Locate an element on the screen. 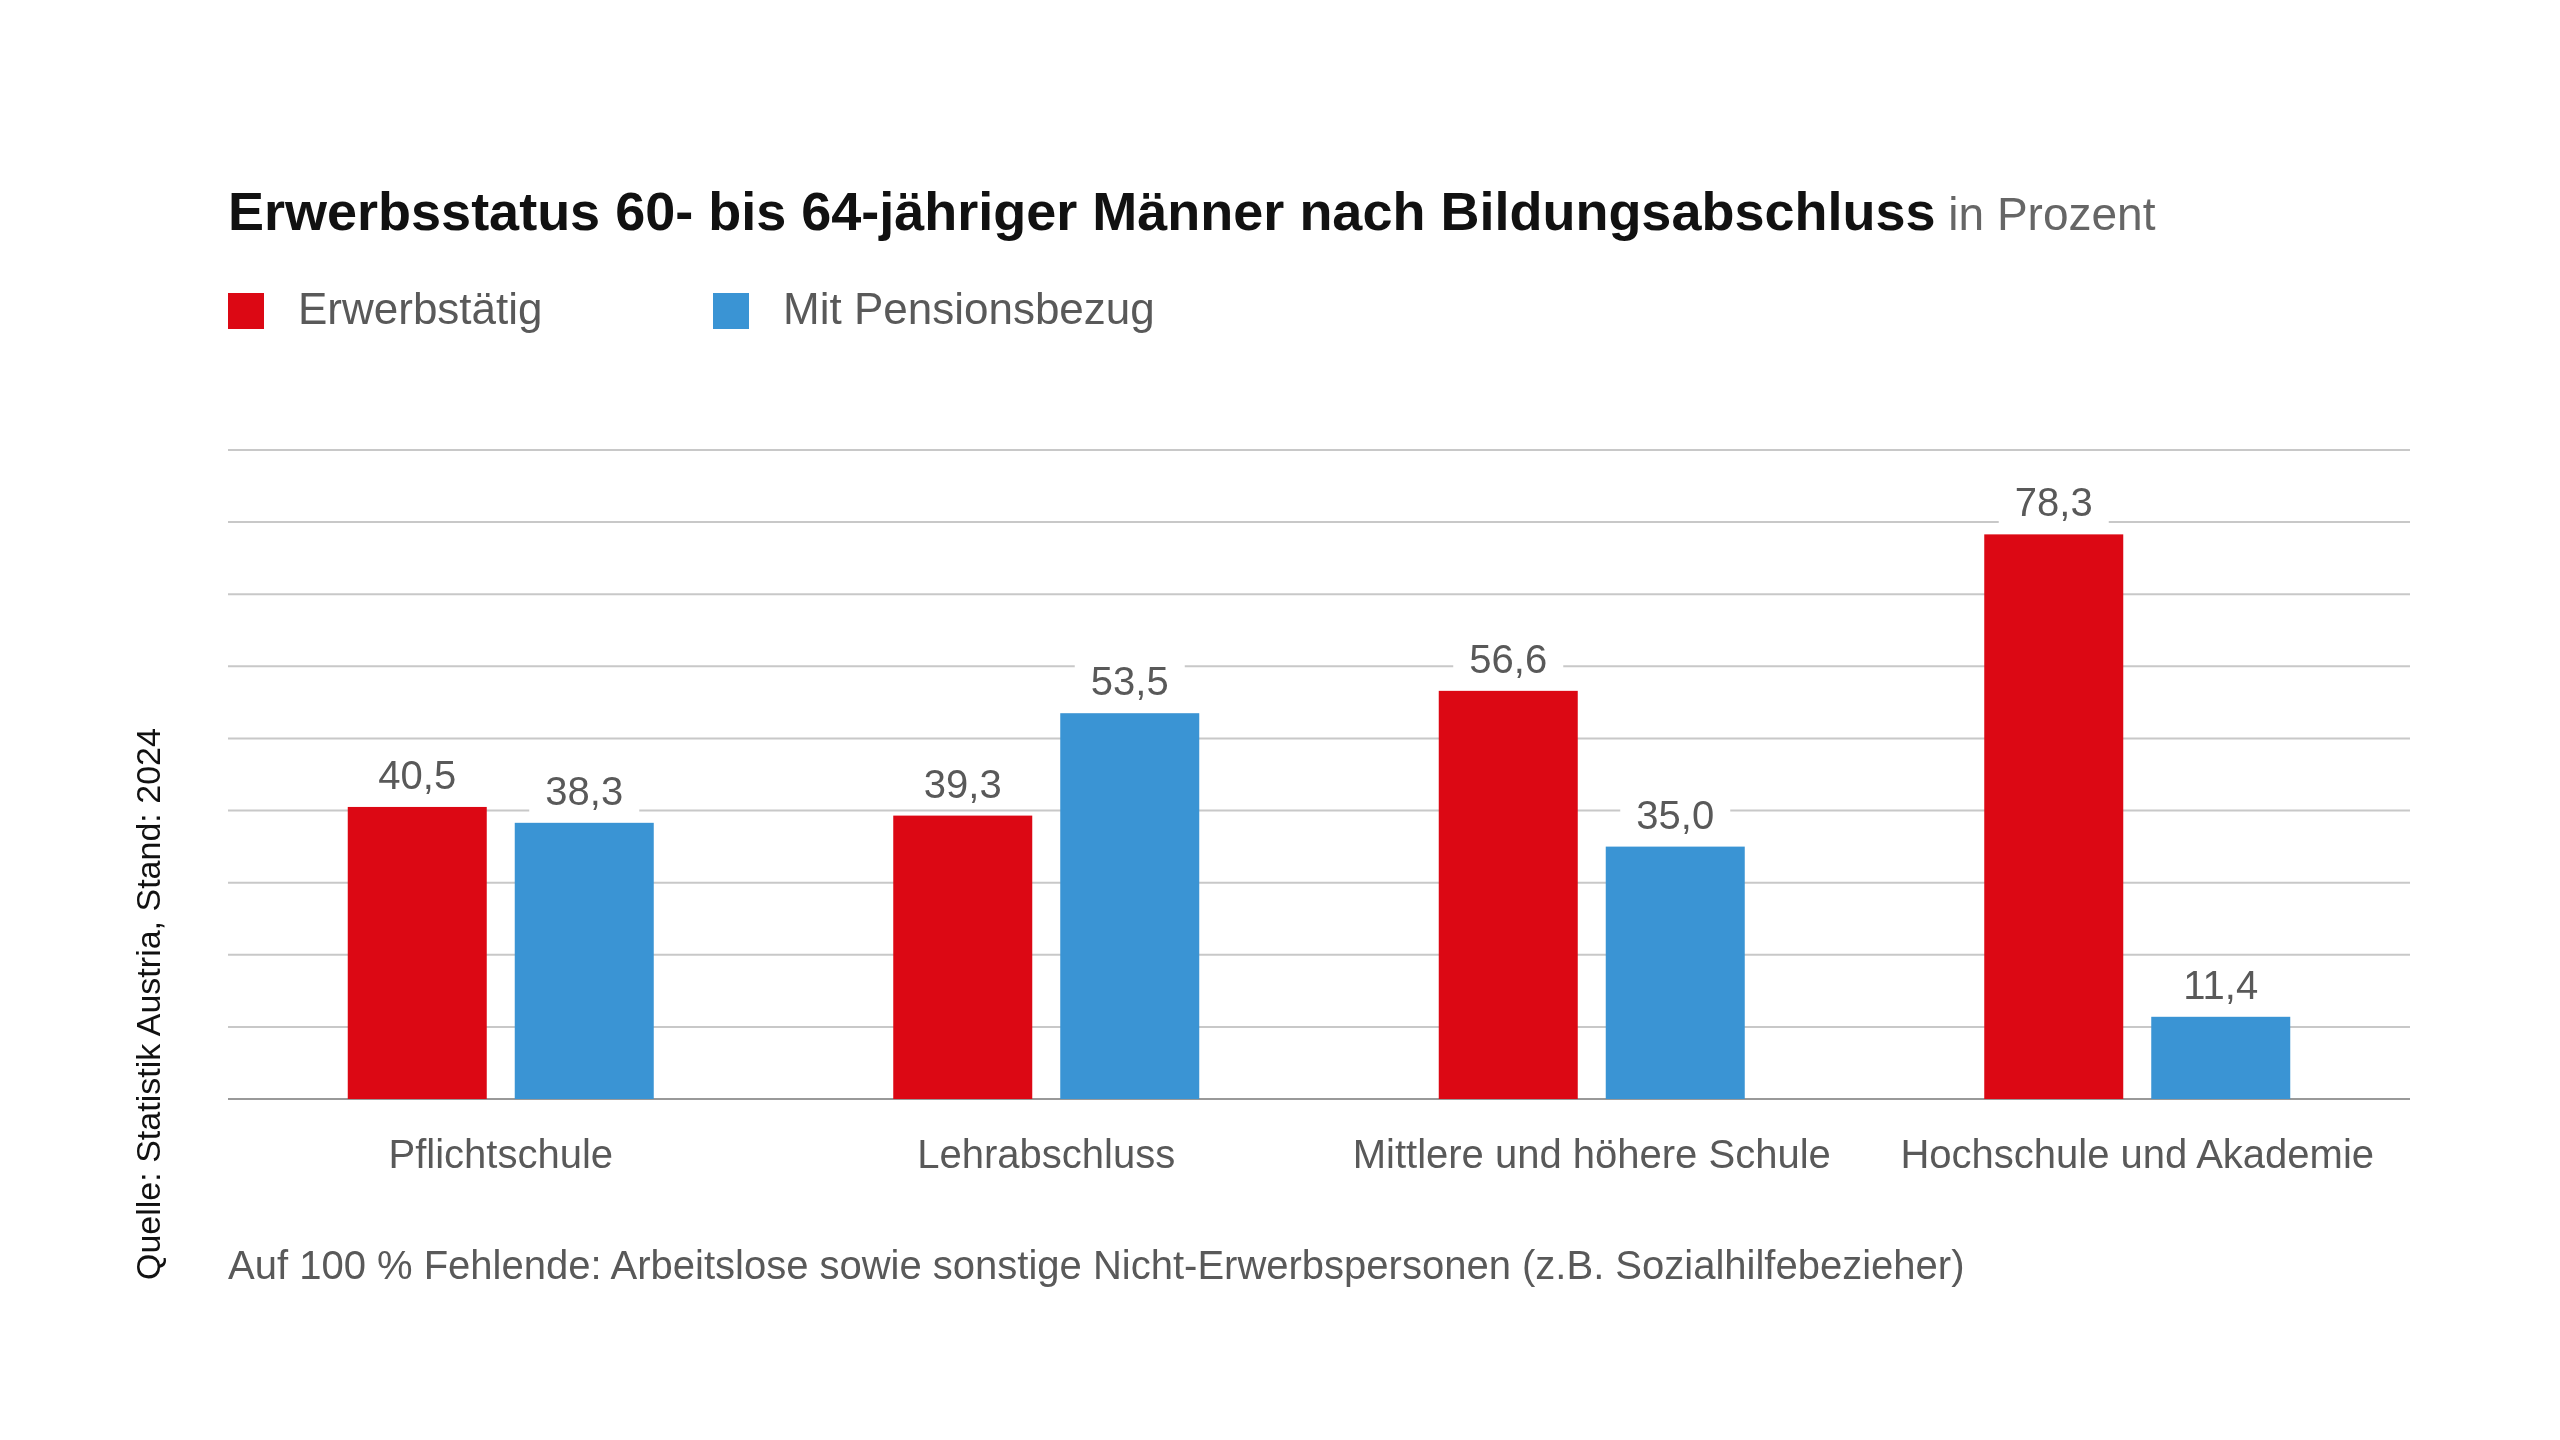 The image size is (2560, 1440). x-tick-label: Lehrabschluss is located at coordinates (1046, 1154).